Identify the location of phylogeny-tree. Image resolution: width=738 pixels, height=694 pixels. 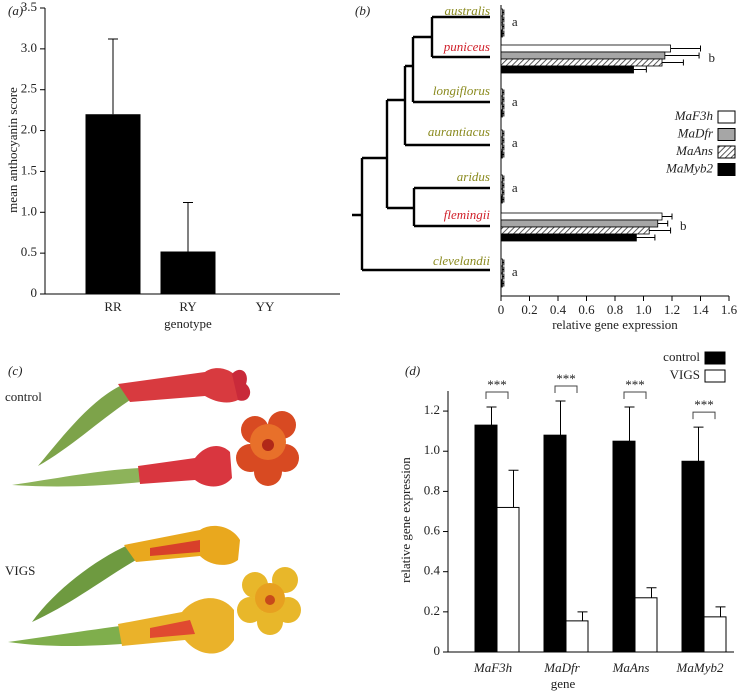
(421, 143).